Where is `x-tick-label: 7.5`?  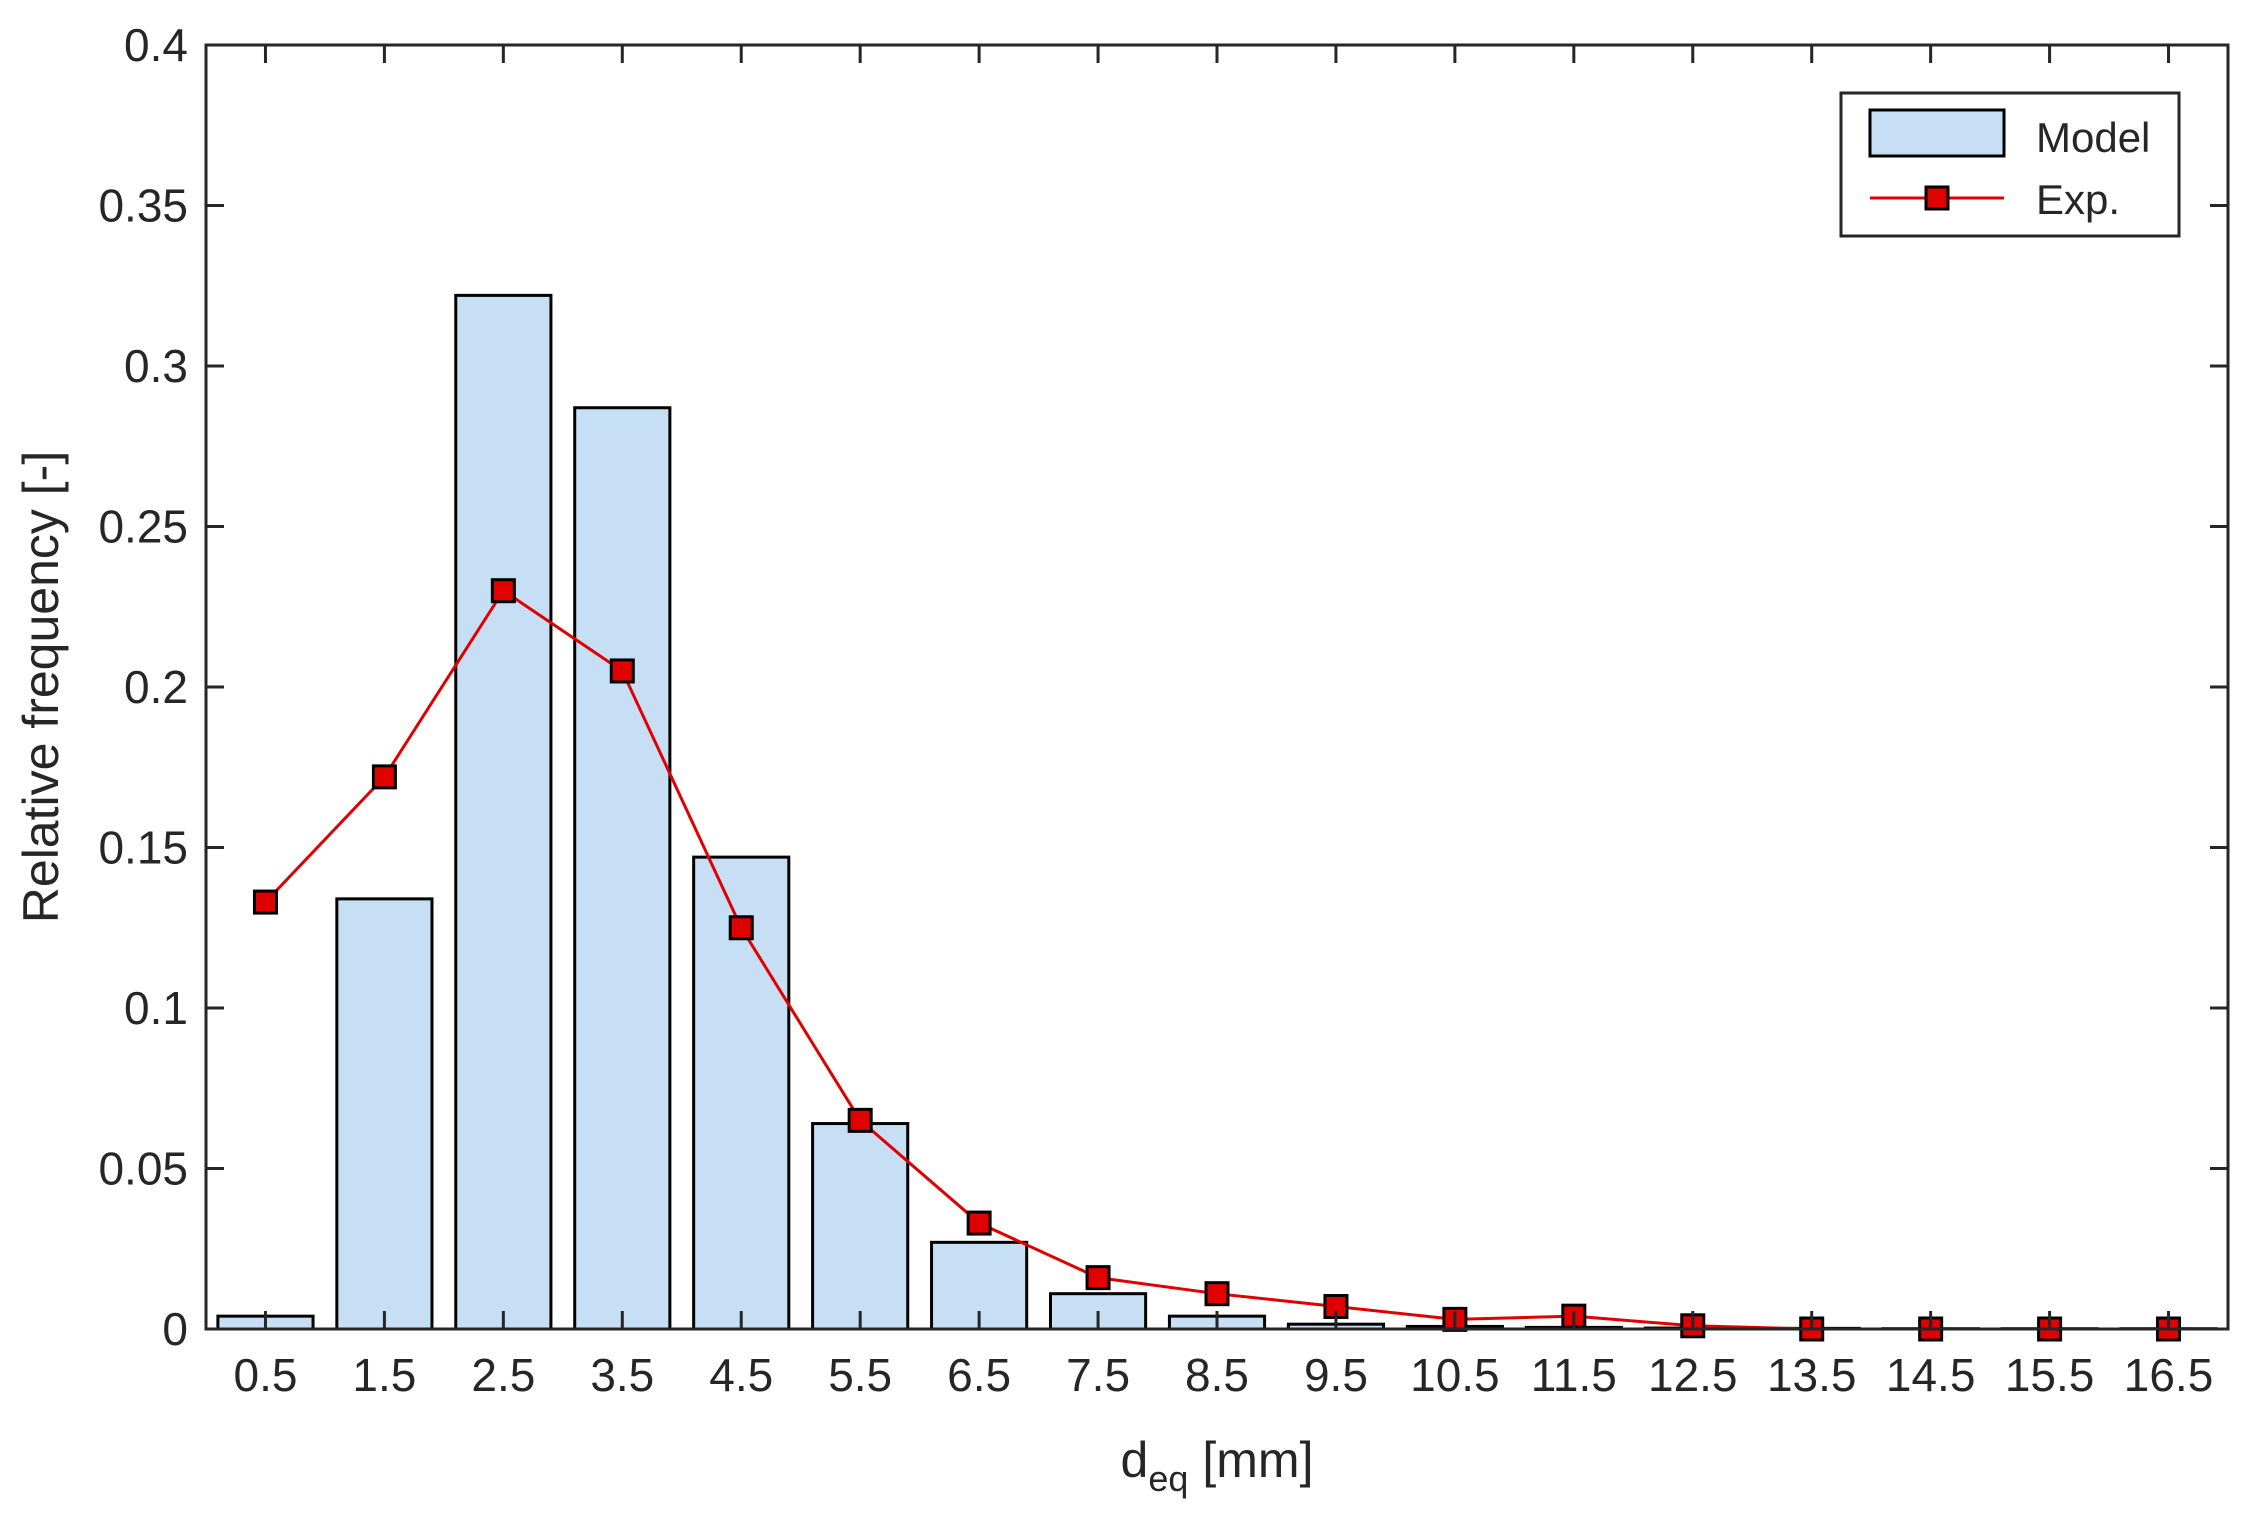 x-tick-label: 7.5 is located at coordinates (1098, 1375).